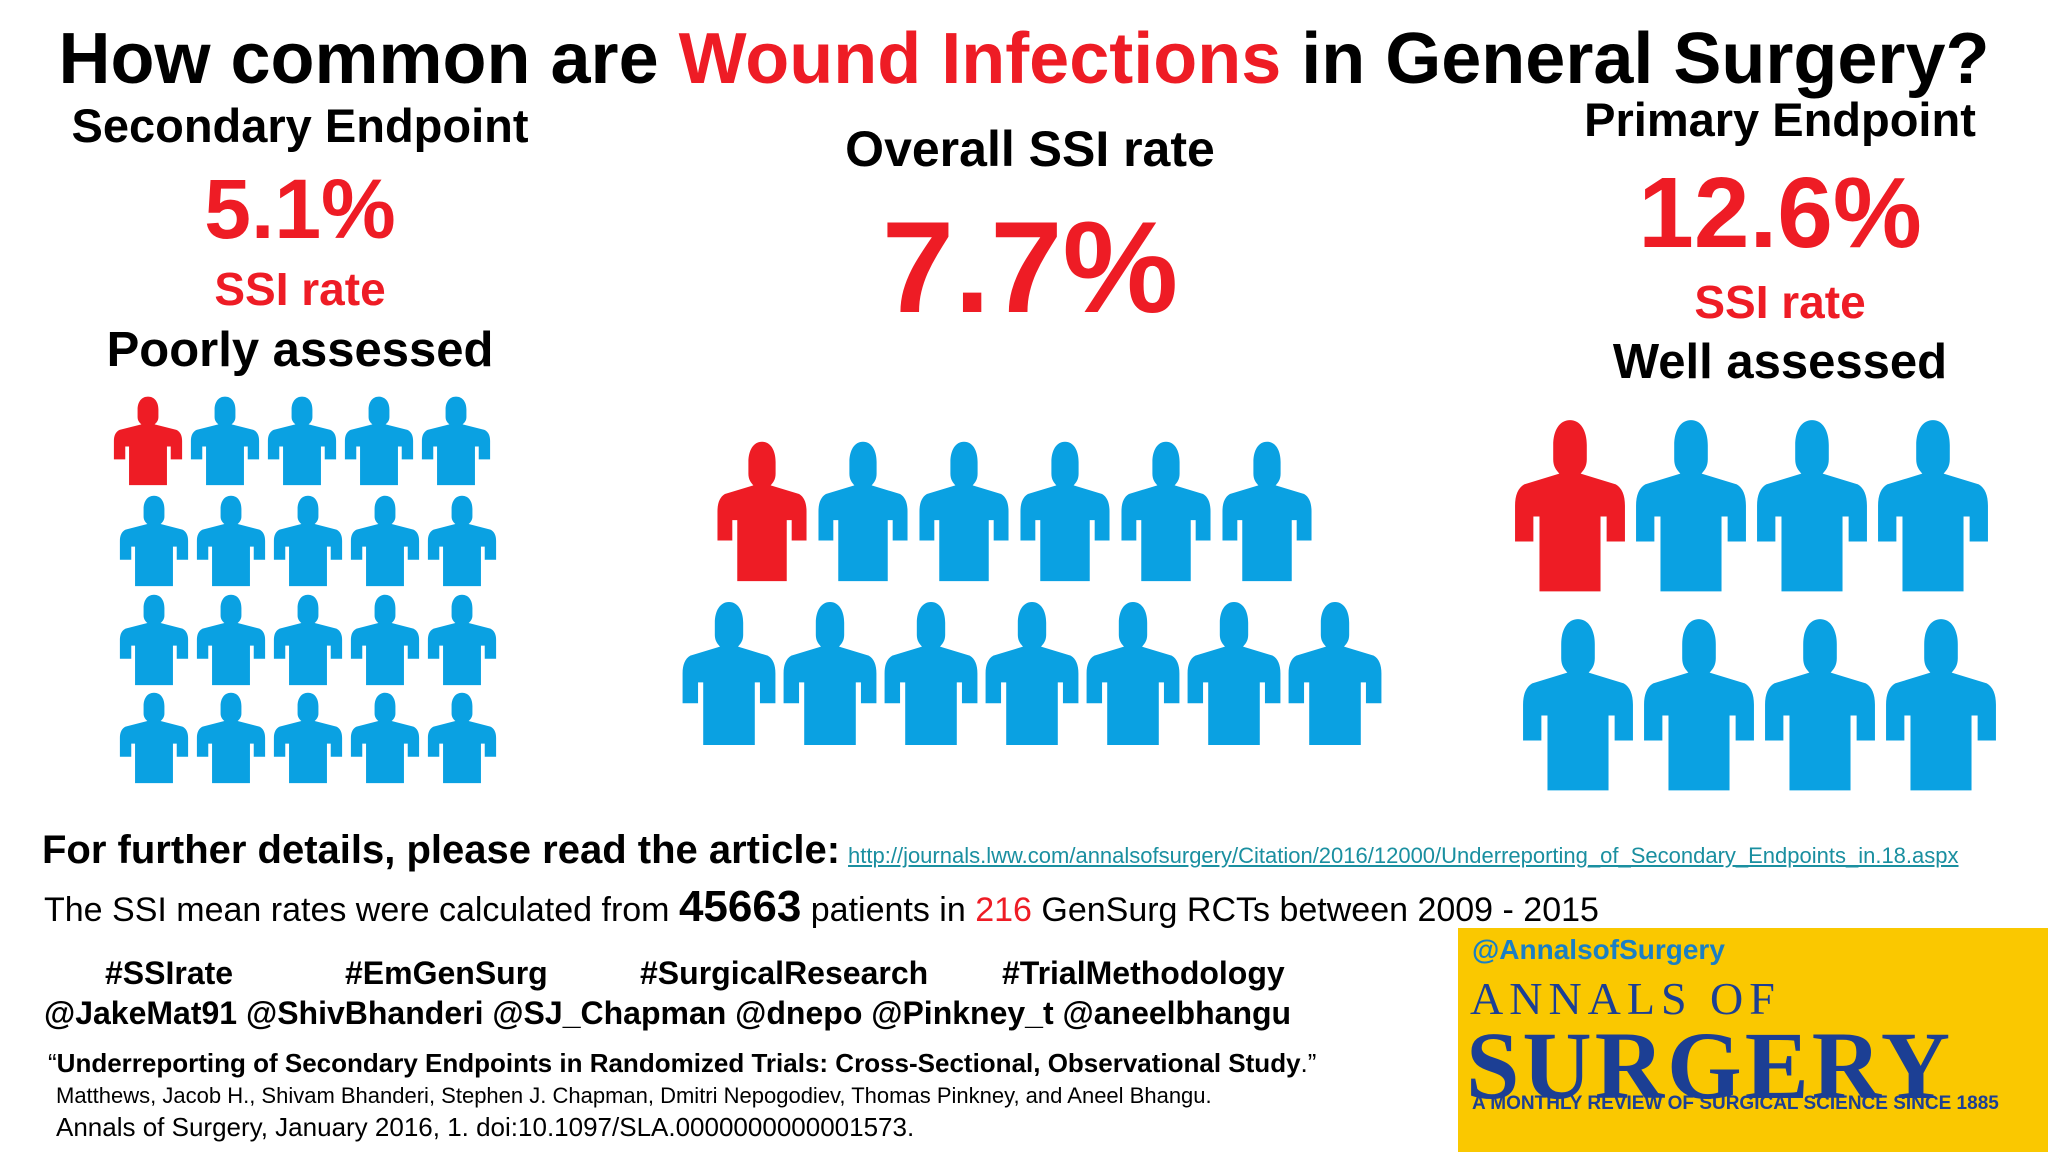  I want to click on secondary-assessment: Poorly assessed, so click(300, 350).